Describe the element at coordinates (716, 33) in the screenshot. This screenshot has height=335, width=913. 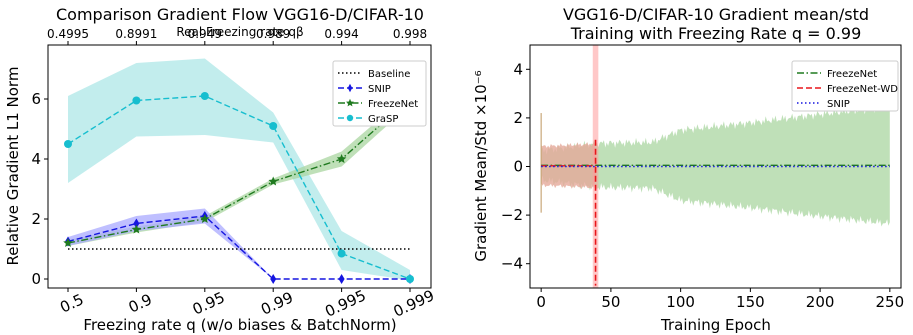
I see `right-chart-subtitle: Training with Freezing Rate q = 0.99` at that location.